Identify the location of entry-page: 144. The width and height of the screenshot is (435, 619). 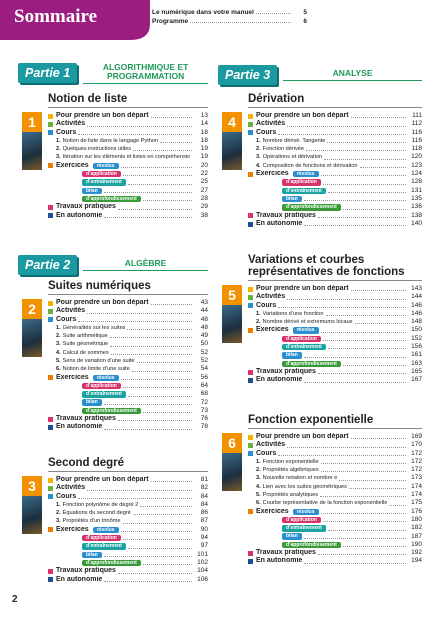
(416, 297).